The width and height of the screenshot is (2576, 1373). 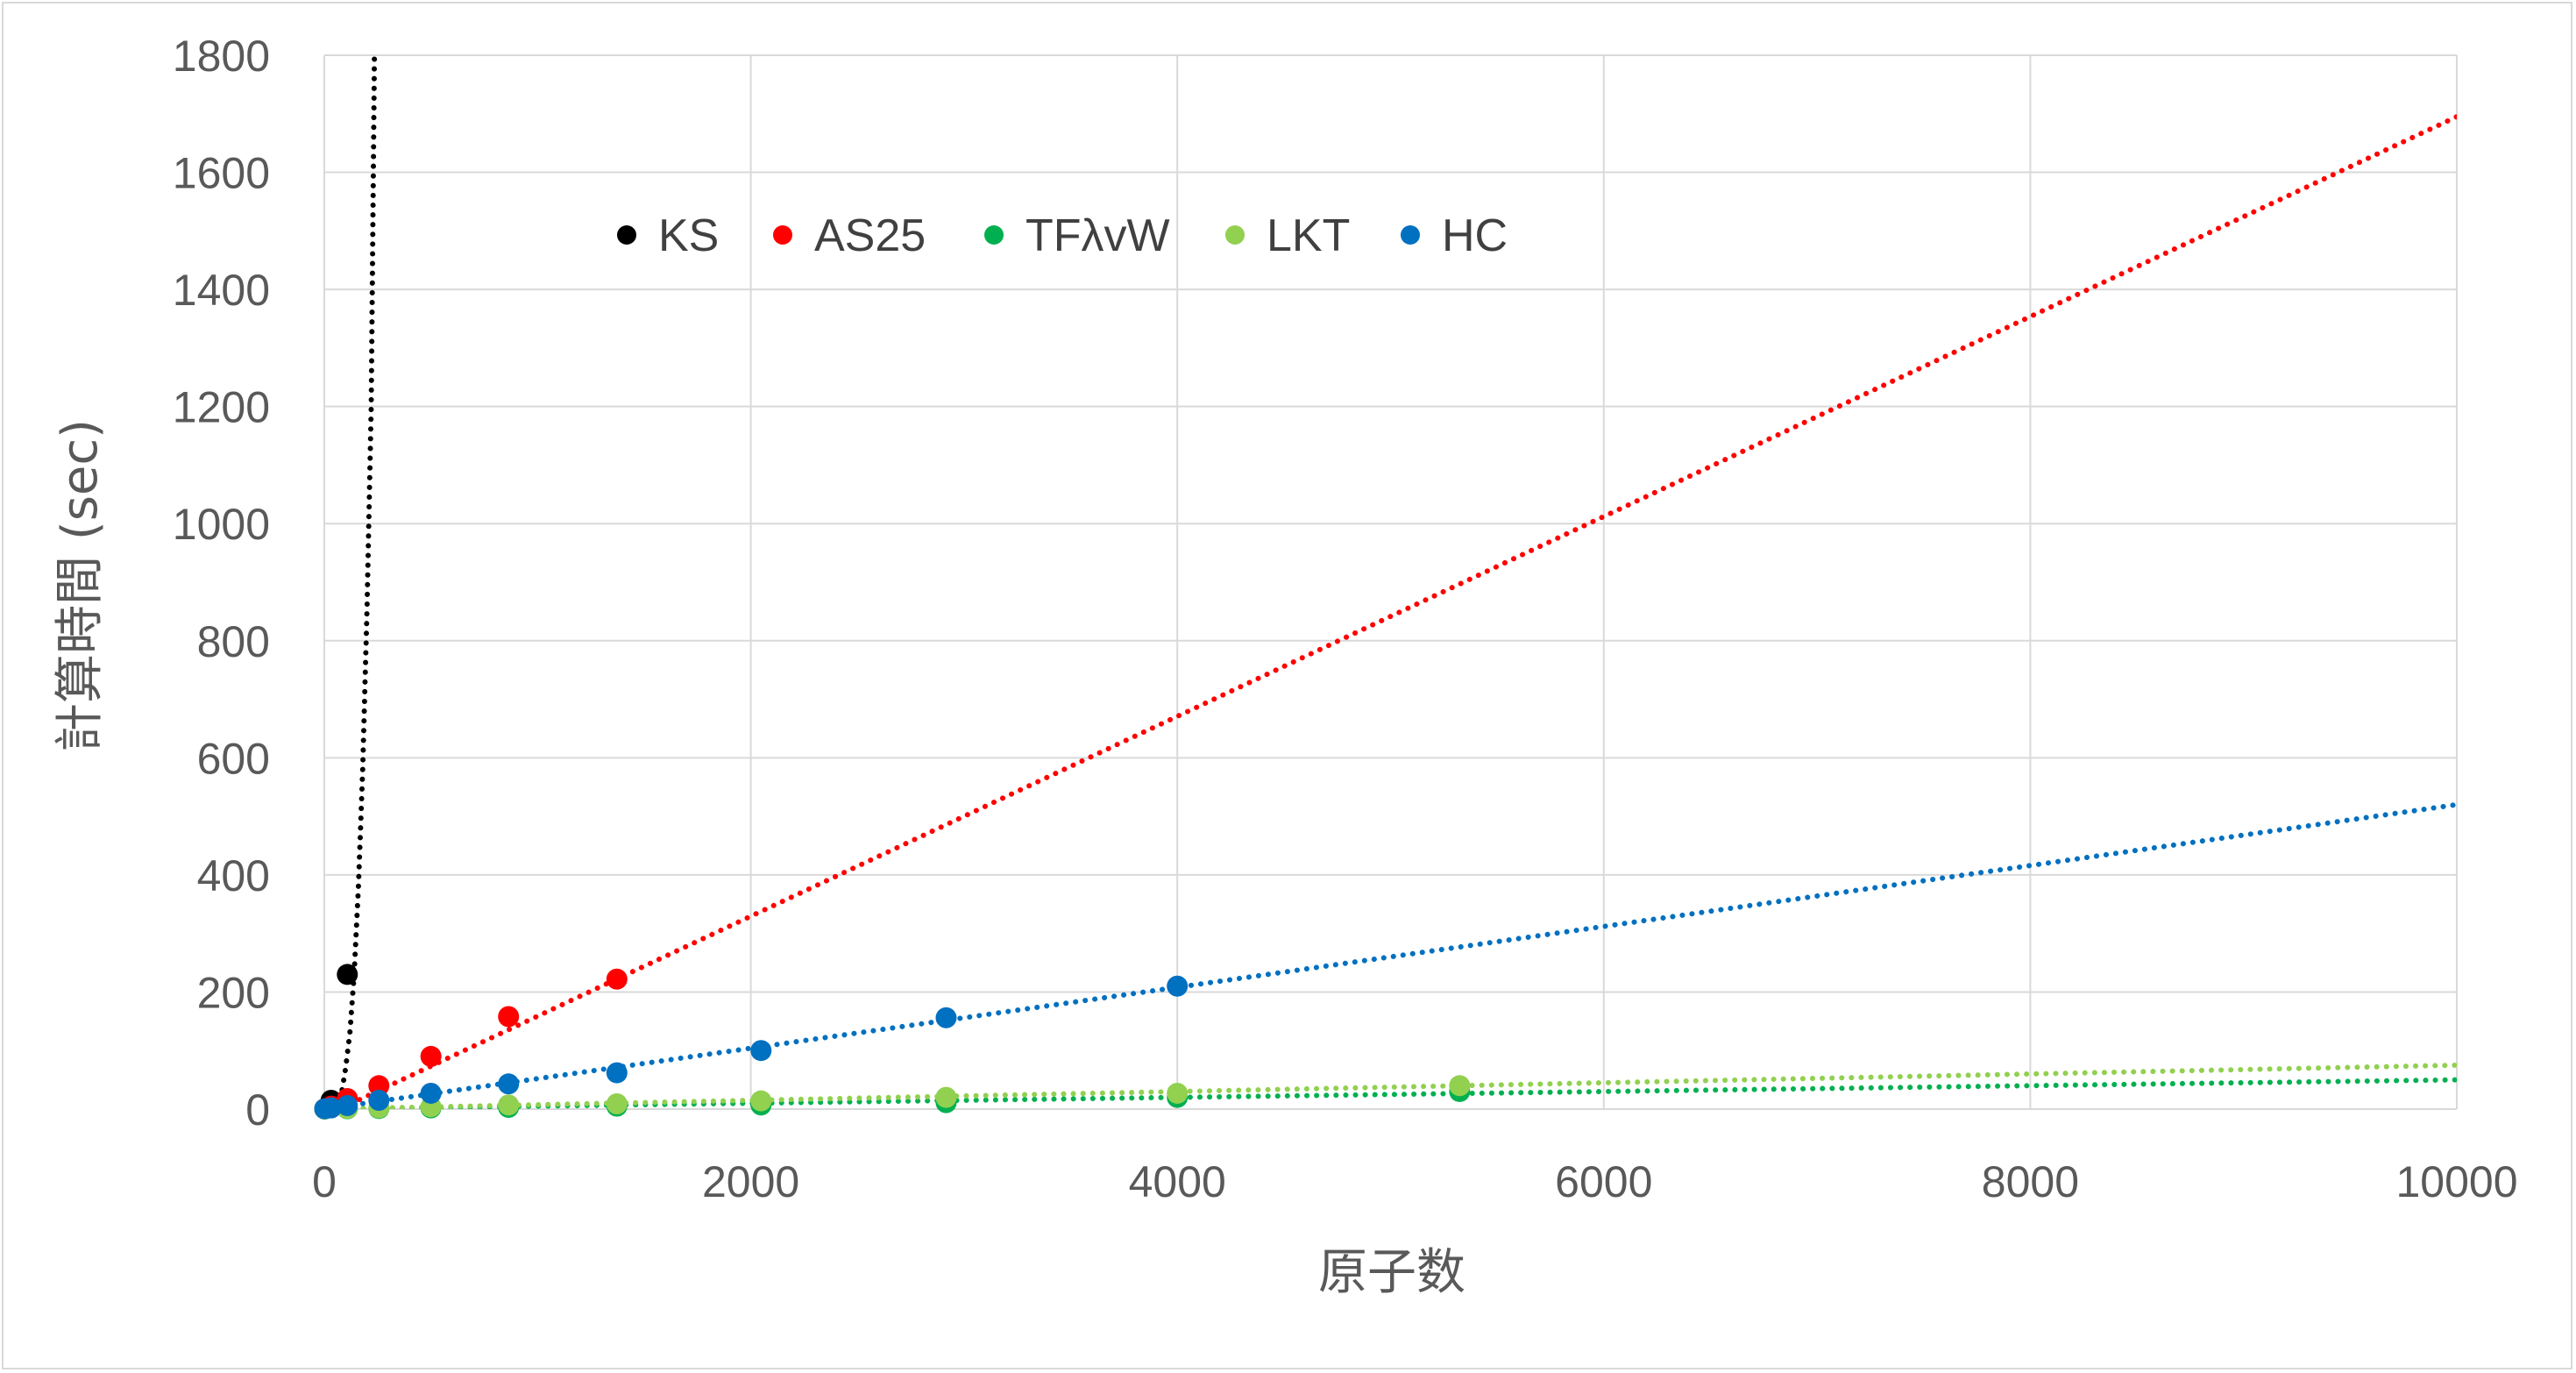 I want to click on point-KS, so click(x=347, y=974).